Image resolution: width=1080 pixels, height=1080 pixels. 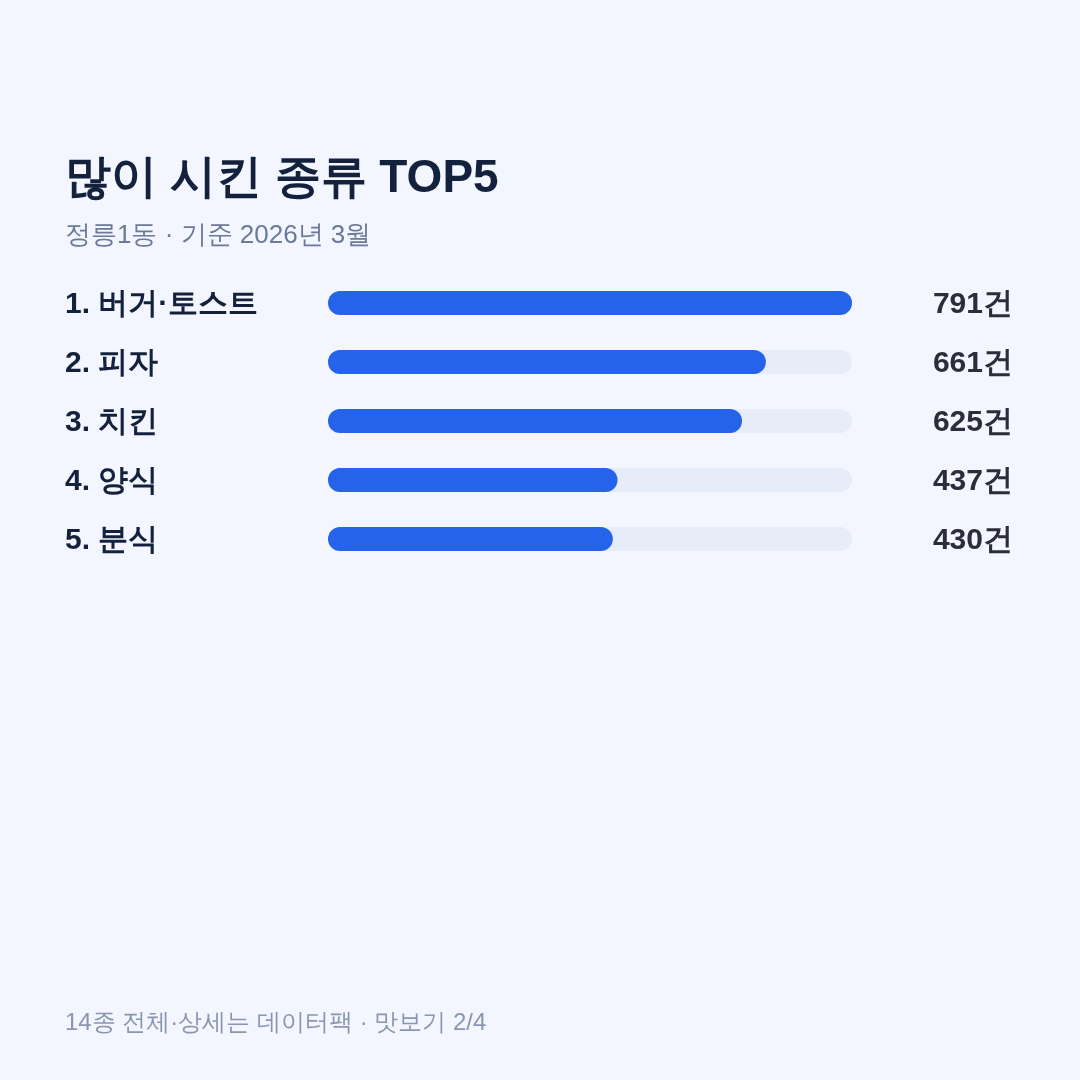 I want to click on y-tick-label: 3. 치킨, so click(x=112, y=420).